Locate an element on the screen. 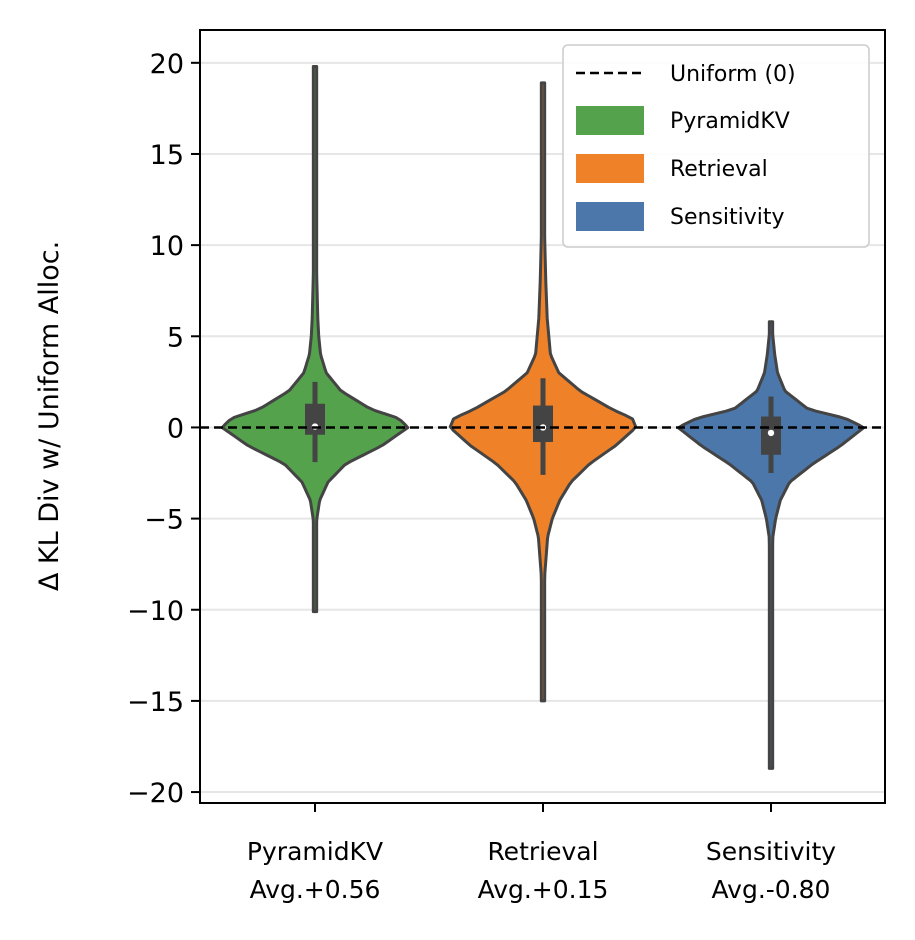  x-tick-label-avg: Avg.+0.56 is located at coordinates (315, 889).